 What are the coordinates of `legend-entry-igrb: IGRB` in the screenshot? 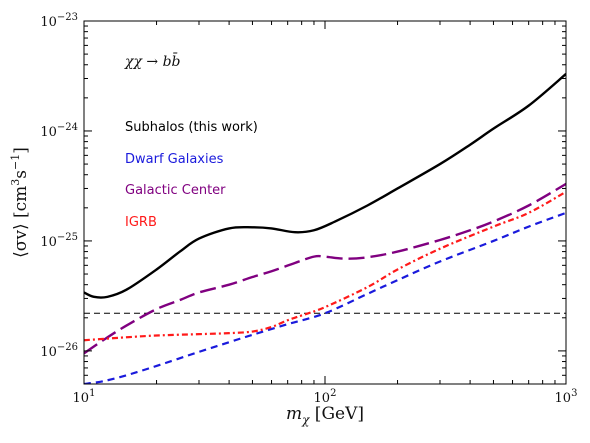 It's located at (141, 222).